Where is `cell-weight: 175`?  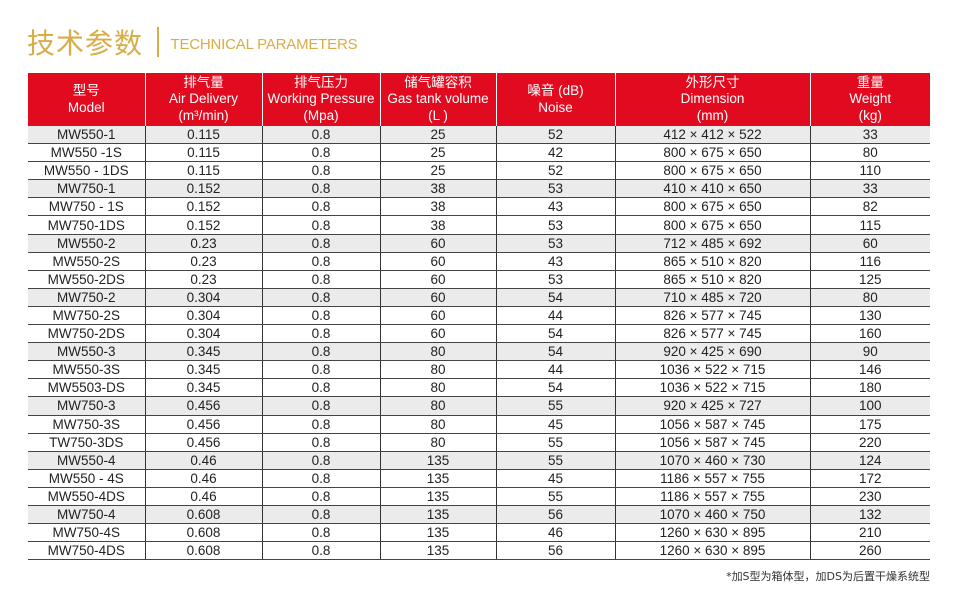 cell-weight: 175 is located at coordinates (869, 424).